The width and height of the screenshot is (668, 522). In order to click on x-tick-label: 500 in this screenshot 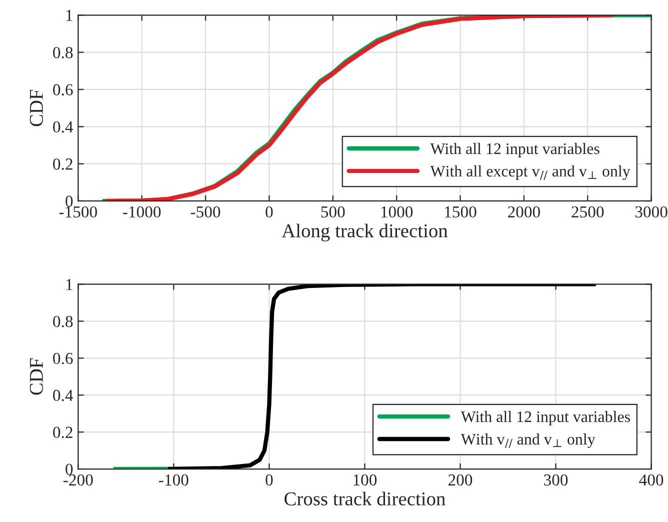, I will do `click(333, 212)`.